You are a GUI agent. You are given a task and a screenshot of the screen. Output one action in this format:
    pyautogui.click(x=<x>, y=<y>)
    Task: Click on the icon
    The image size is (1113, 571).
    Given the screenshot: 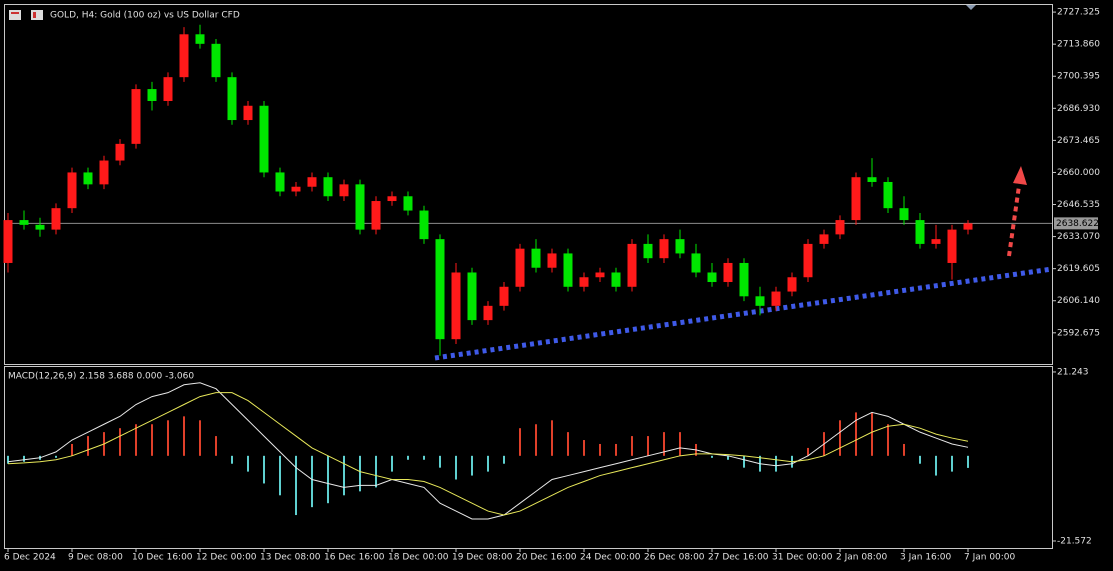 What is the action you would take?
    pyautogui.click(x=15, y=15)
    